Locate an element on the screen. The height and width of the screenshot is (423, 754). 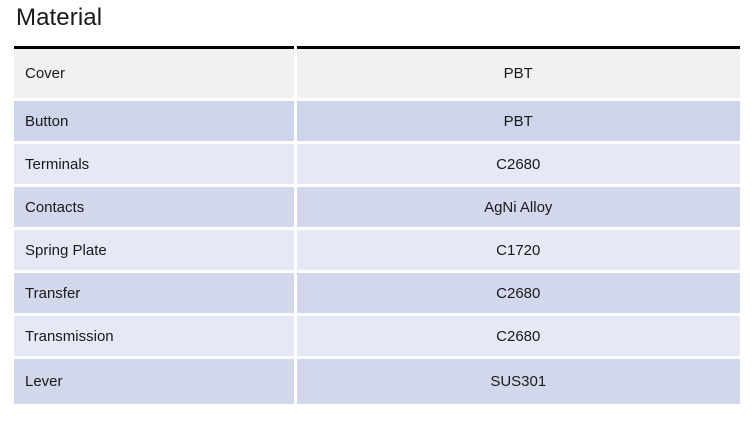
row-value-text: AgNi Alloy is located at coordinates (518, 207).